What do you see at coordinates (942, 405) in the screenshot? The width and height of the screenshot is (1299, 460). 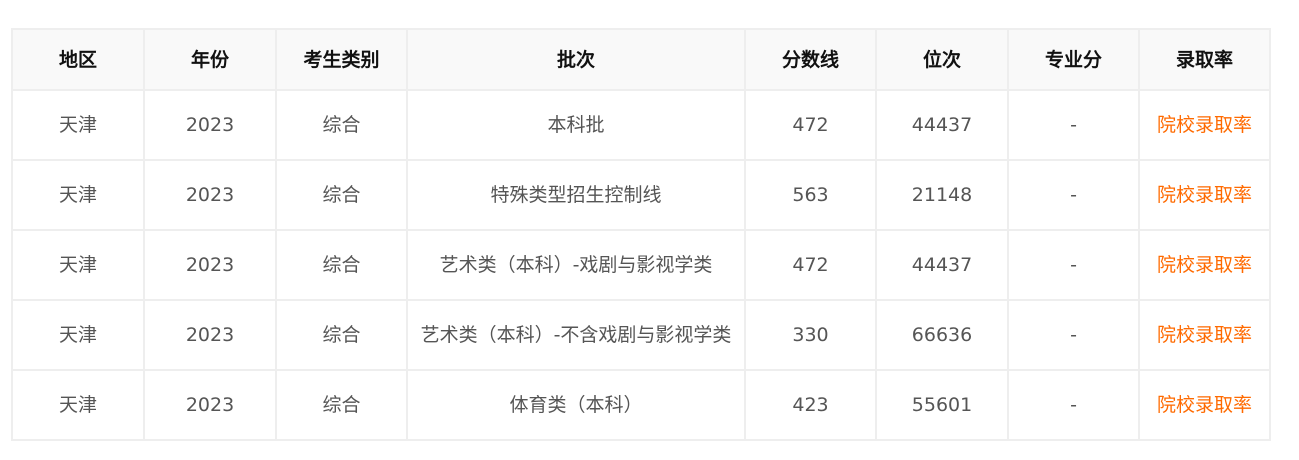 I see `cell-rank: 55601` at bounding box center [942, 405].